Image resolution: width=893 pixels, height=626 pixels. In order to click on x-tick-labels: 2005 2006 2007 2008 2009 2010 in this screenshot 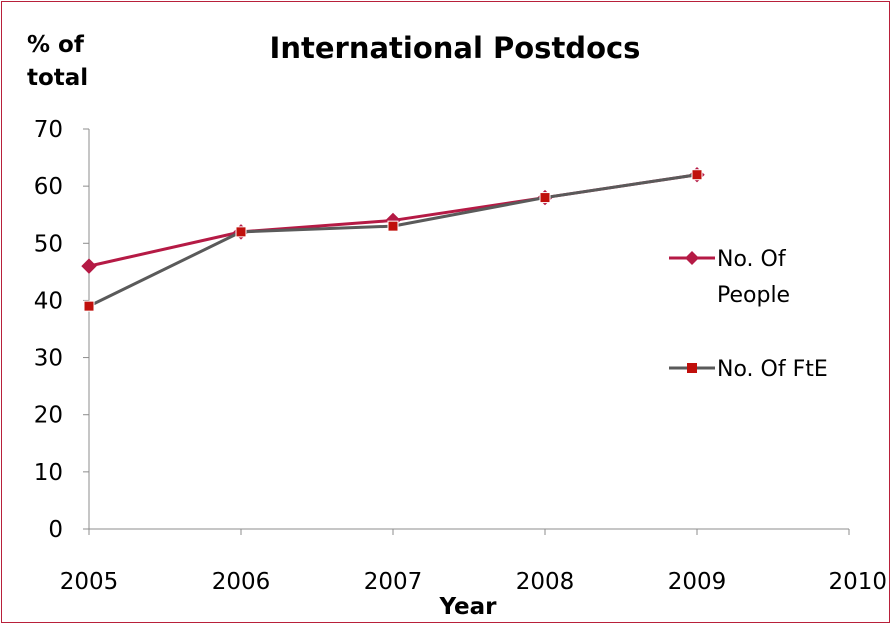, I will do `click(473, 582)`.